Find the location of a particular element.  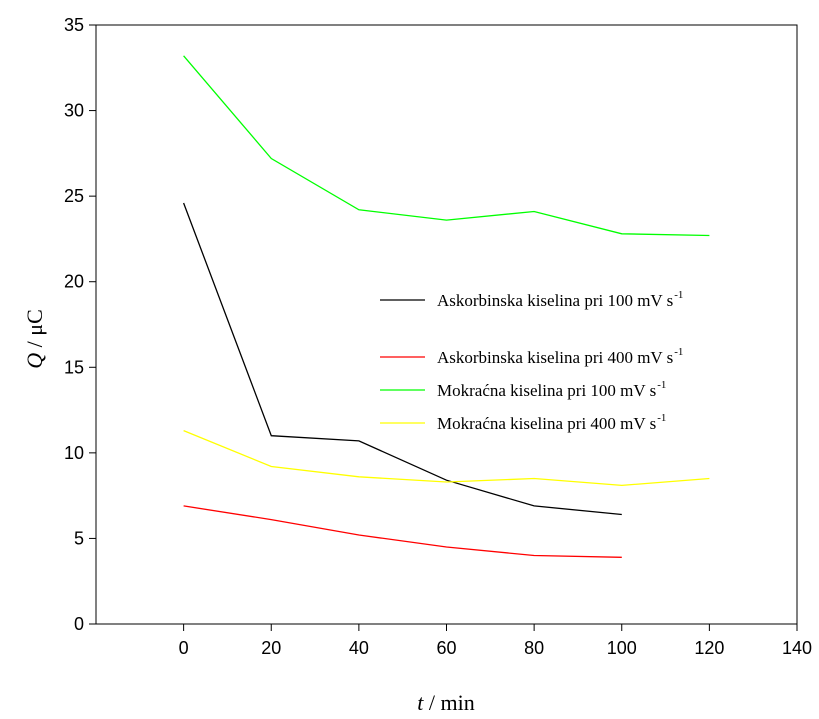

y-tick-label: 15 is located at coordinates (74, 367).